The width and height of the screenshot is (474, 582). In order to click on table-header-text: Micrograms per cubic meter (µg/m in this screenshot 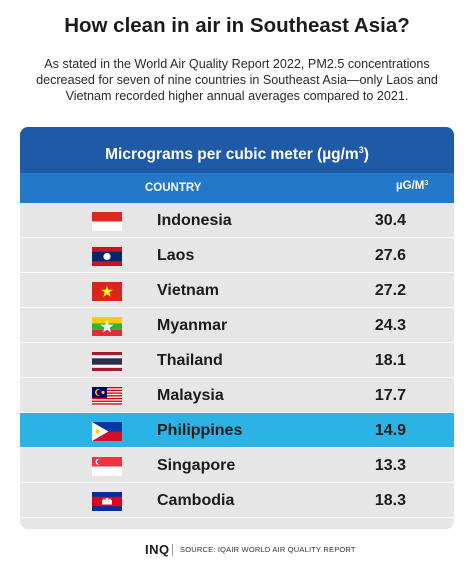, I will do `click(232, 154)`.